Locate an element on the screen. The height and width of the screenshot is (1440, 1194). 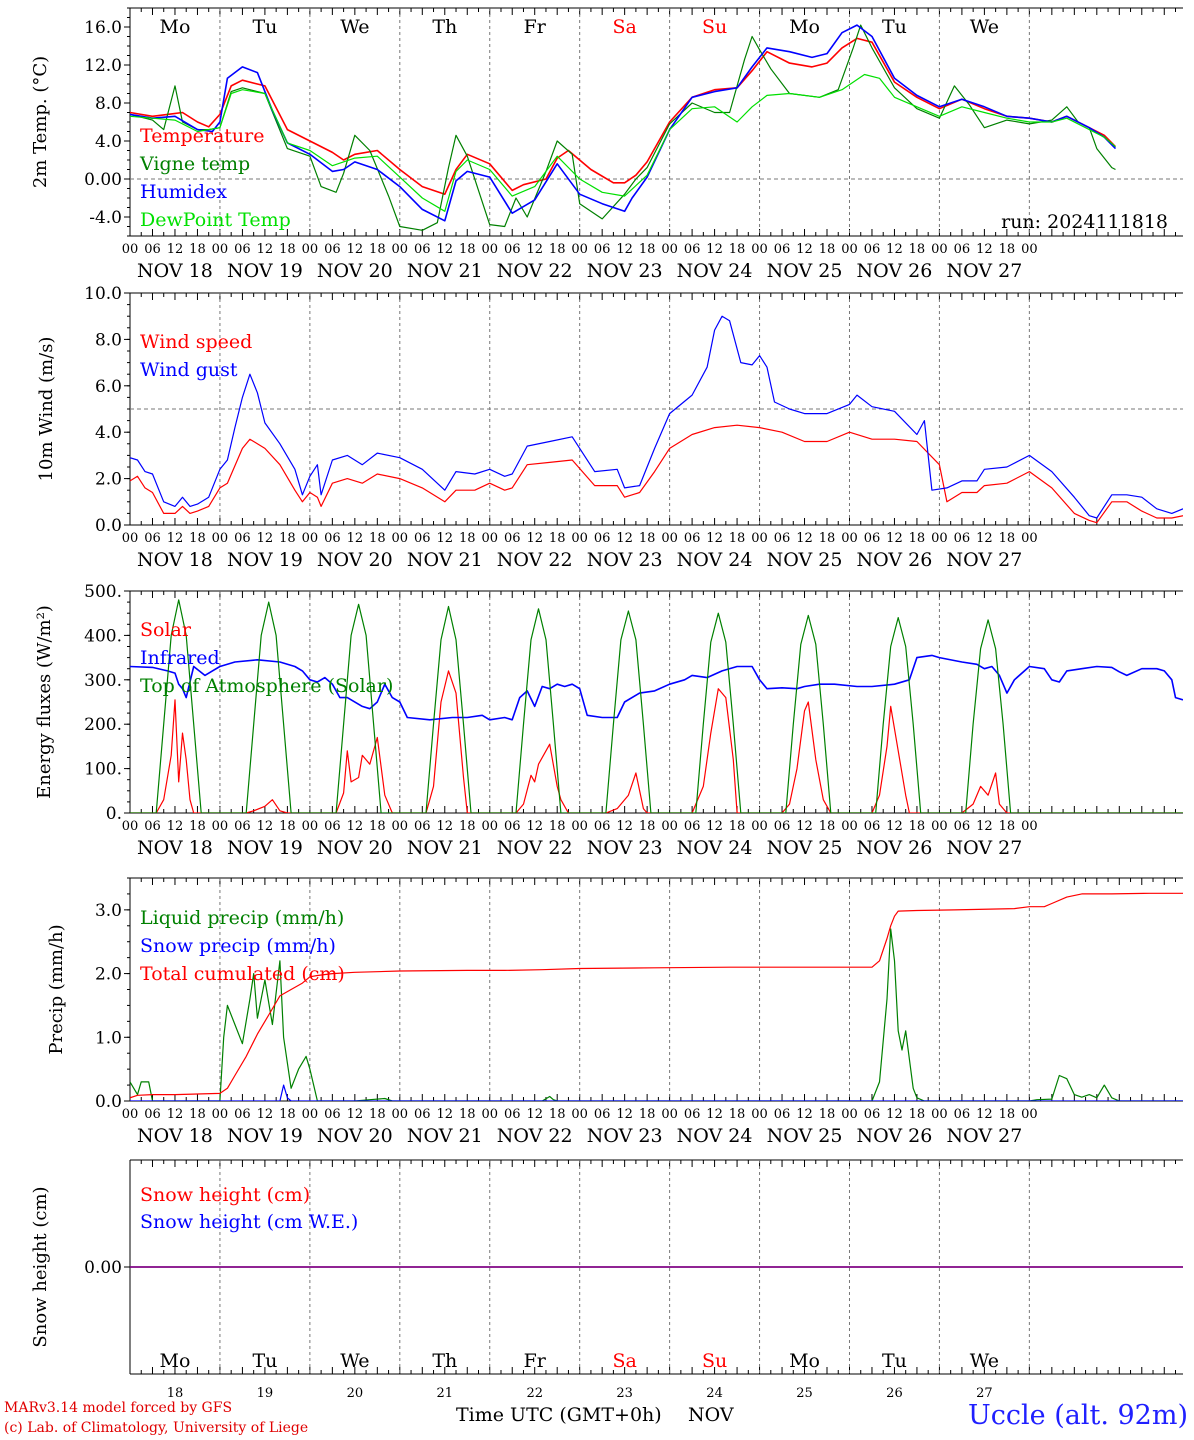
legend-entry: DewPoint Temp is located at coordinates (215, 220).